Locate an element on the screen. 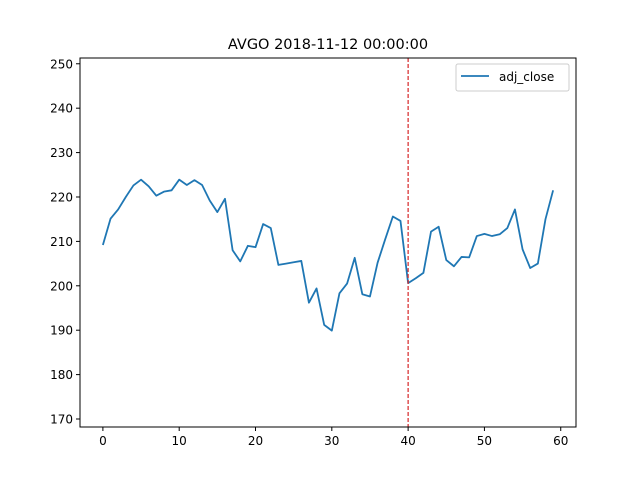  legend: adj_close is located at coordinates (512, 77).